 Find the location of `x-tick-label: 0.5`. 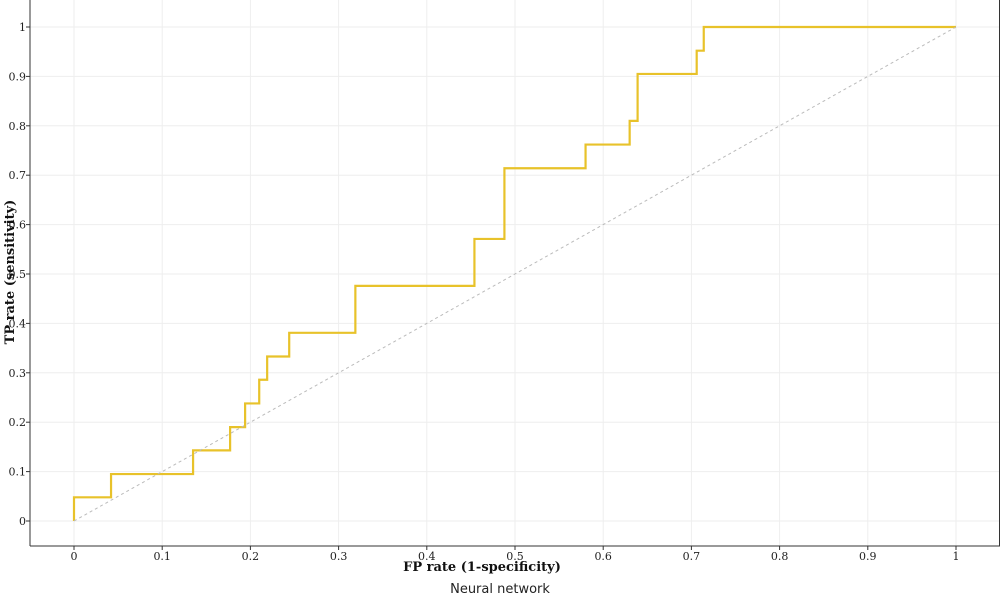

x-tick-label: 0.5 is located at coordinates (515, 556).